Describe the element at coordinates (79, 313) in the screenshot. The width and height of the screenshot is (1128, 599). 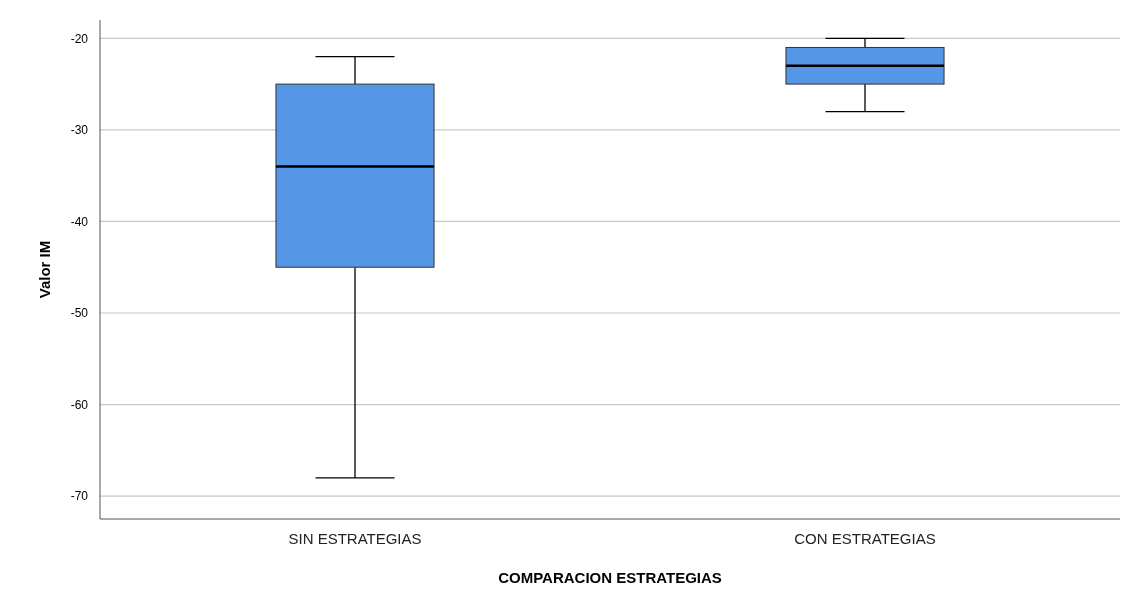
I see `y-tick-label: -50` at that location.